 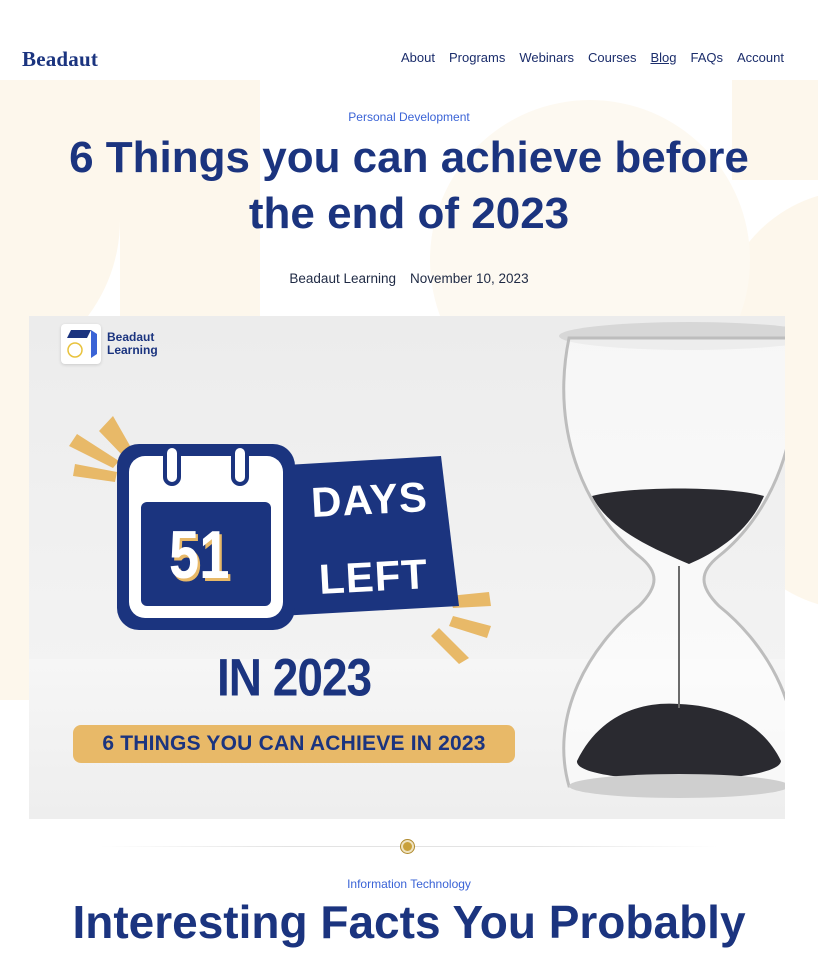 What do you see at coordinates (294, 677) in the screenshot?
I see `in-year-label: IN 2023` at bounding box center [294, 677].